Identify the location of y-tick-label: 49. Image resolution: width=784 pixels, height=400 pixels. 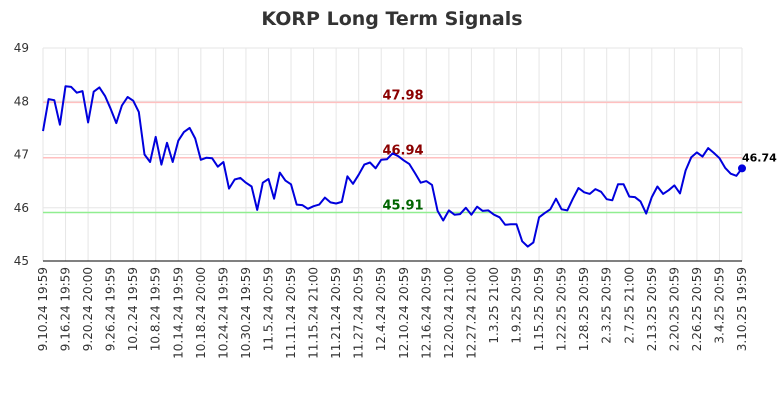
(21, 48).